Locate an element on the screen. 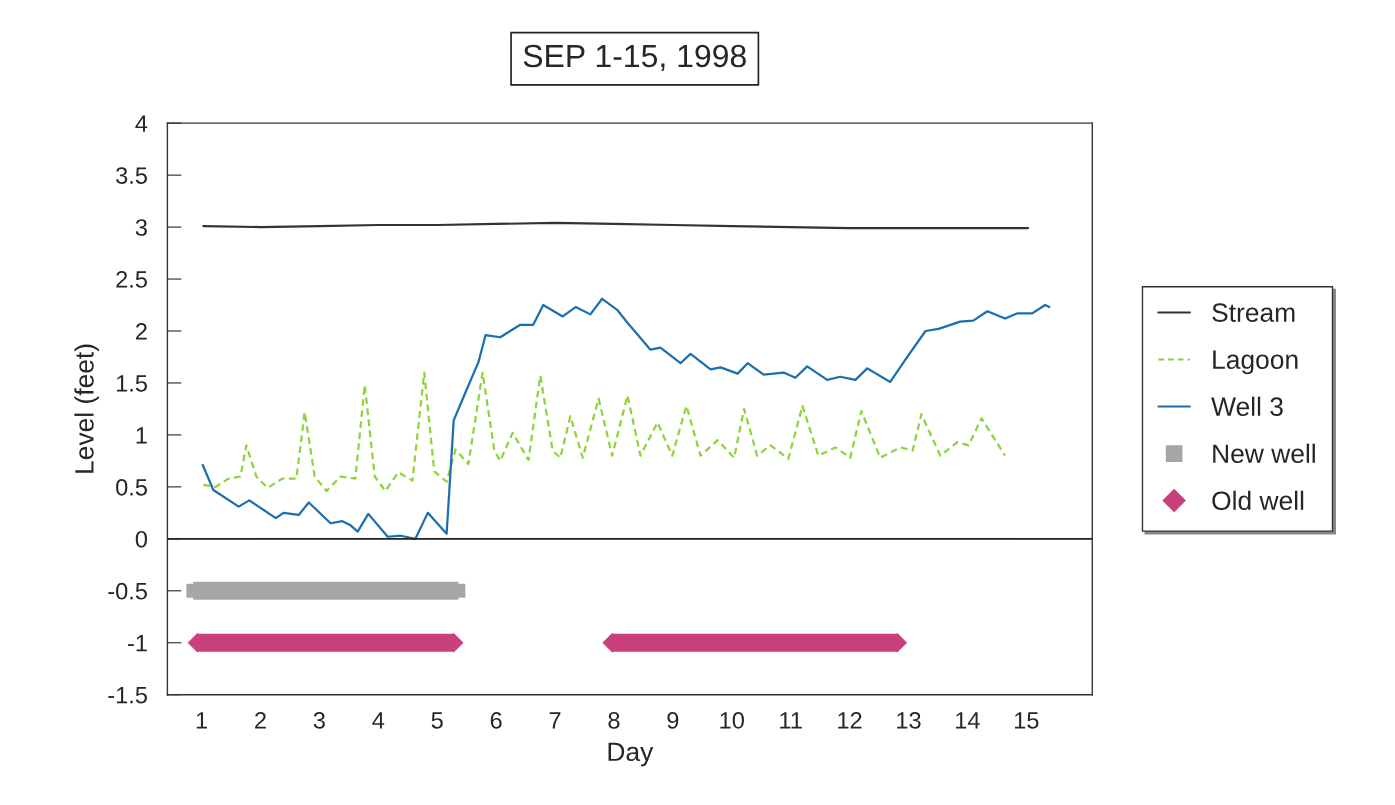  x-tick-label: 8 is located at coordinates (614, 720).